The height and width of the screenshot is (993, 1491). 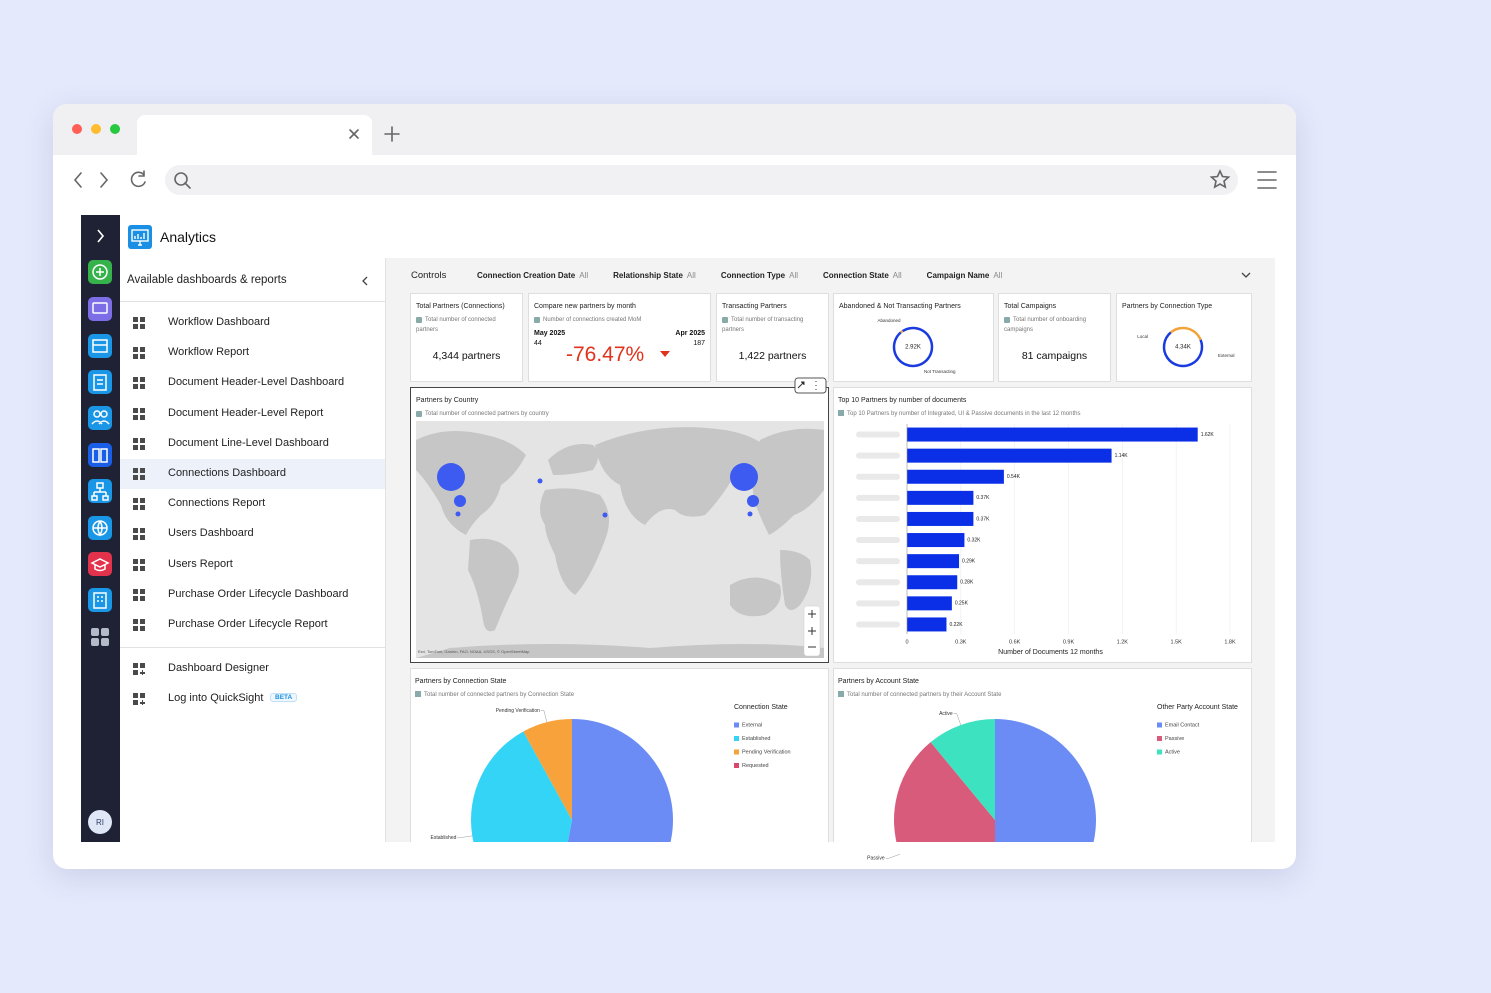 What do you see at coordinates (584, 275) in the screenshot?
I see `filter-value: All` at bounding box center [584, 275].